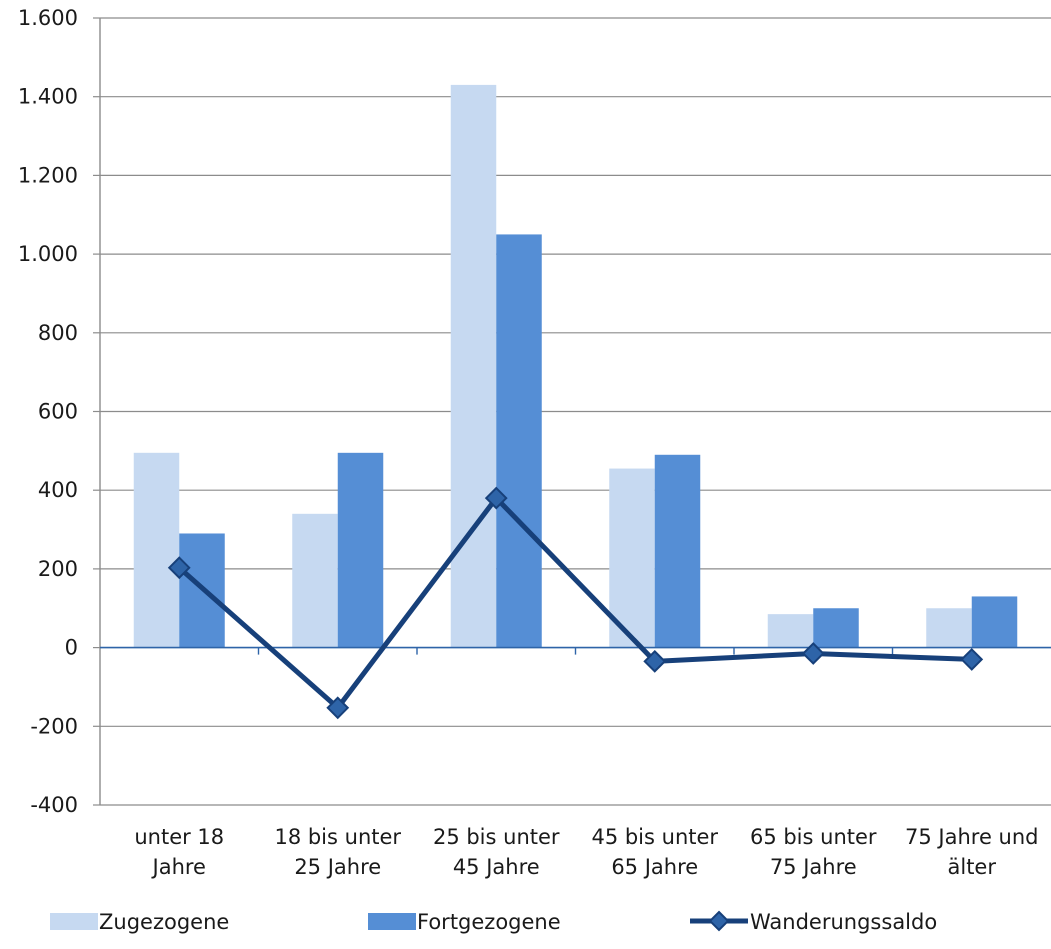  What do you see at coordinates (654, 867) in the screenshot?
I see `x-category-label: 65 Jahre` at bounding box center [654, 867].